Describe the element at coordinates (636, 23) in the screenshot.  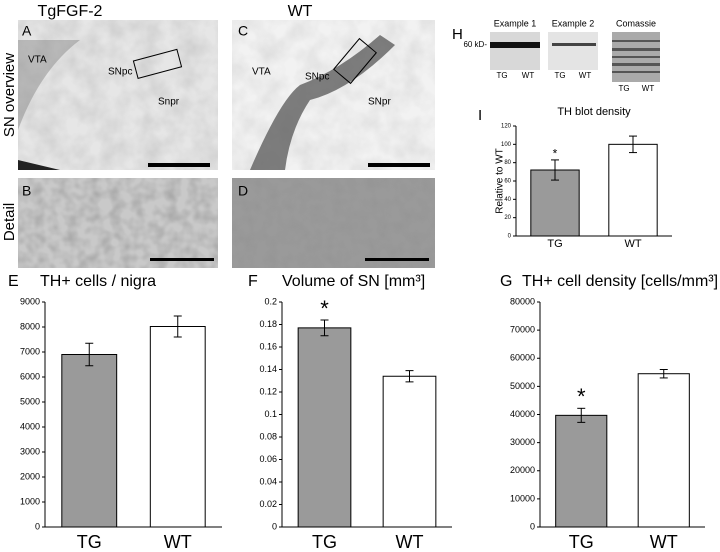
I see `blot-title: Comassie` at that location.